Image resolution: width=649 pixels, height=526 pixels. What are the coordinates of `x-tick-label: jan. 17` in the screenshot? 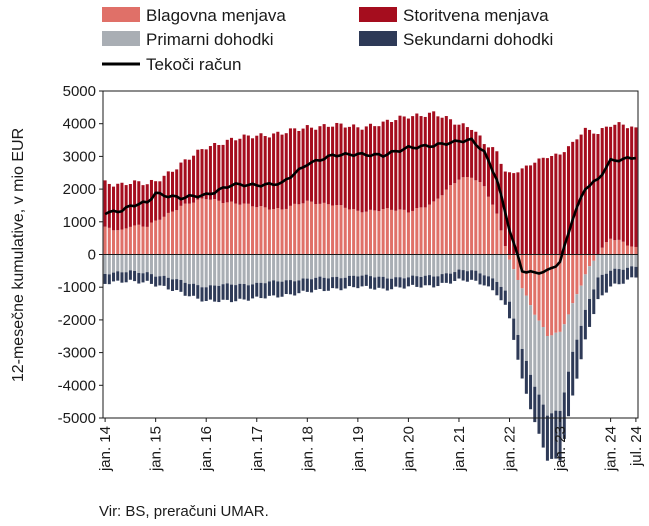 It's located at (257, 449).